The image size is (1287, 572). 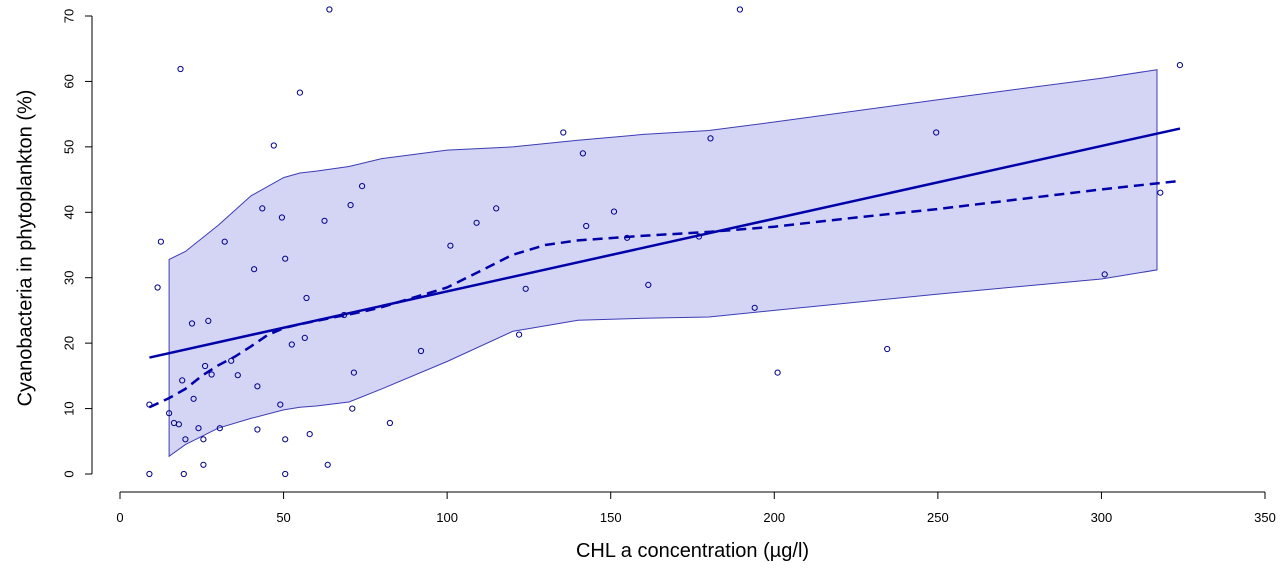 I want to click on x-tick-label: 200, so click(x=774, y=517).